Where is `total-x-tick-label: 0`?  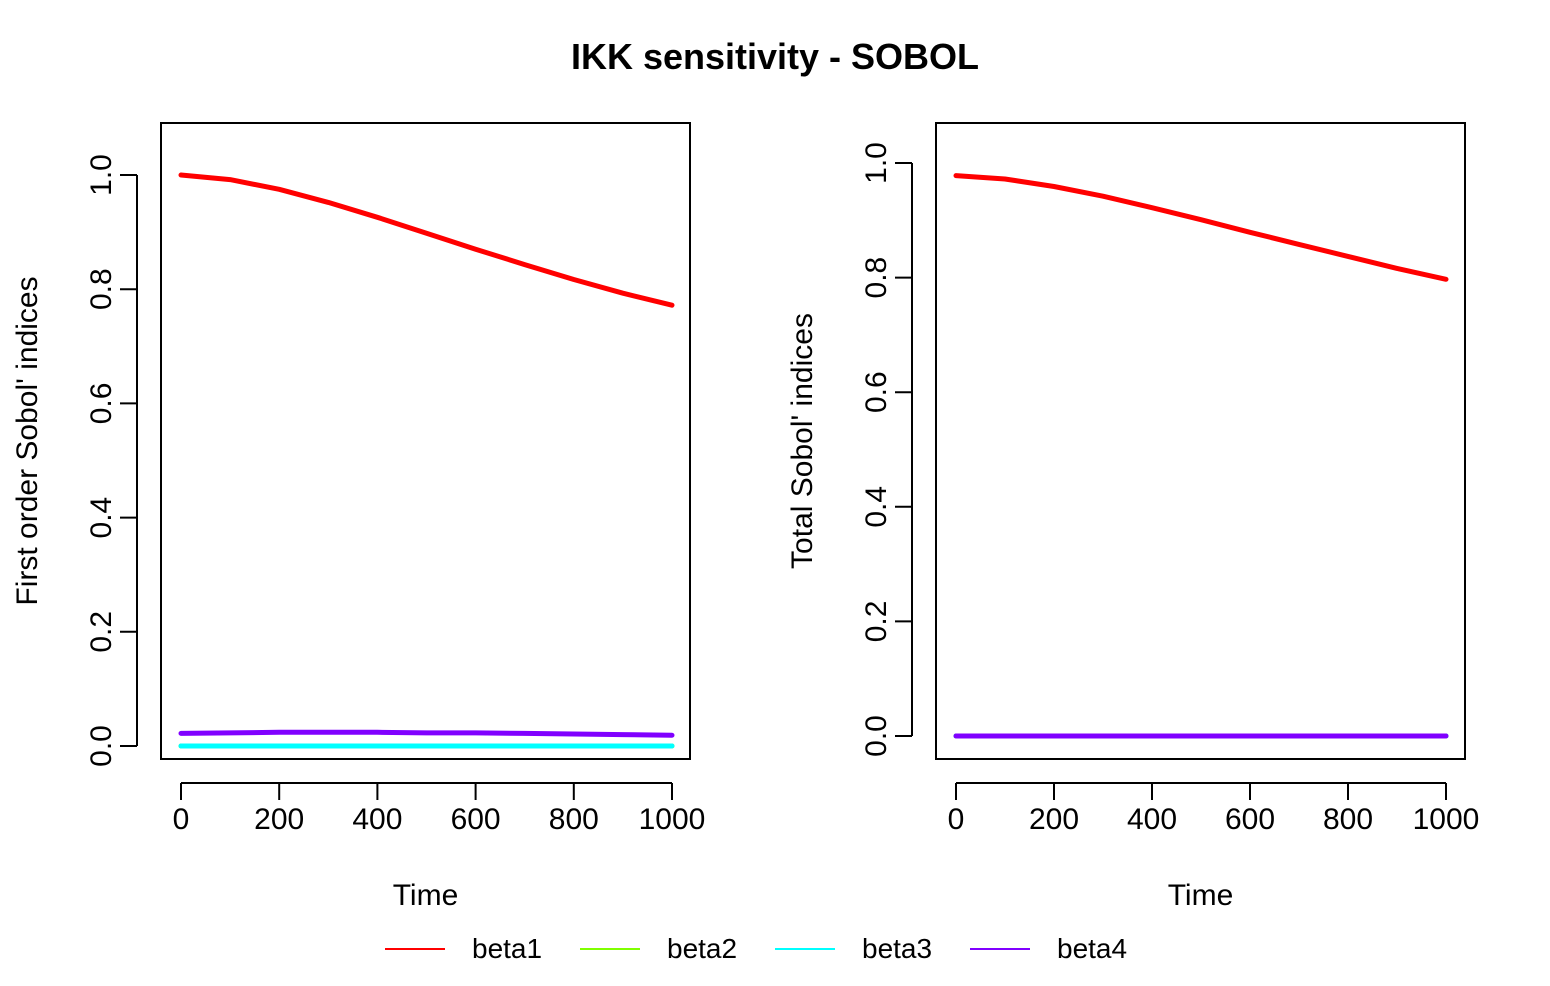
total-x-tick-label: 0 is located at coordinates (956, 819).